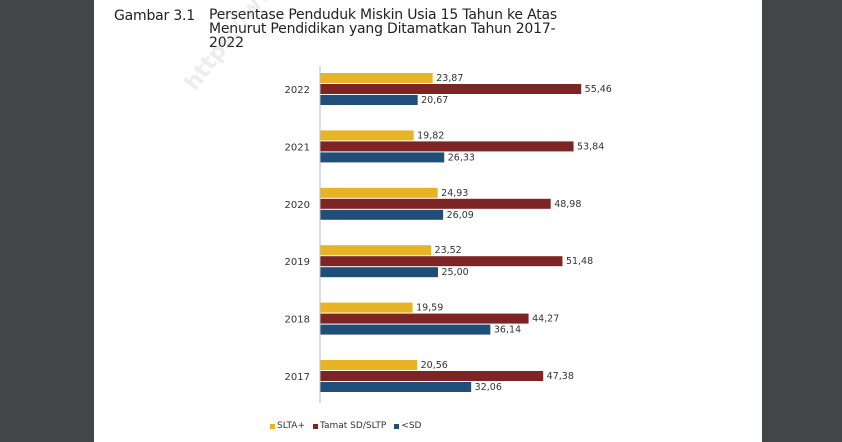  What do you see at coordinates (434, 100) in the screenshot?
I see `data-label: 20,67` at bounding box center [434, 100].